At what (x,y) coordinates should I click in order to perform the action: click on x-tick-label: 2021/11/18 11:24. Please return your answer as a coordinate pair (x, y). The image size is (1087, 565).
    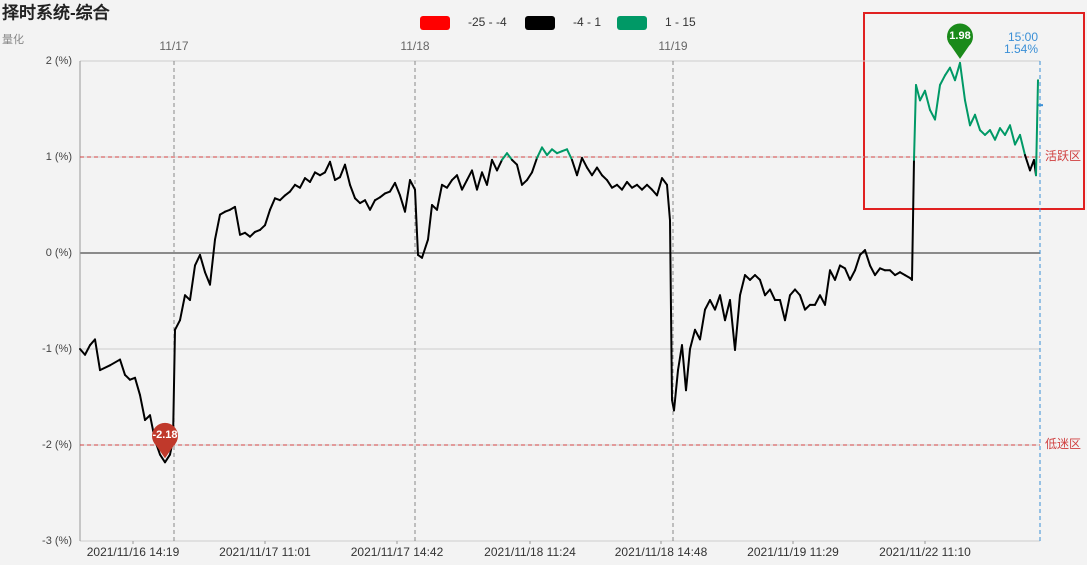
    Looking at the image, I should click on (530, 552).